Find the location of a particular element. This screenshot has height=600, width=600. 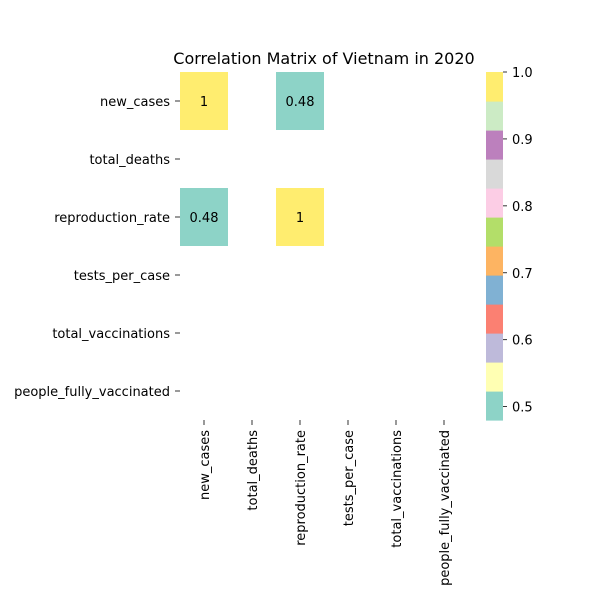

y-tick-label: total_vaccinations is located at coordinates (111, 334).